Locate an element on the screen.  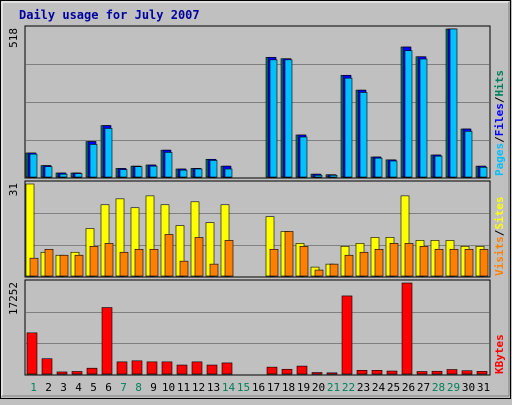
day-label-2: 2 is located at coordinates (48, 387).